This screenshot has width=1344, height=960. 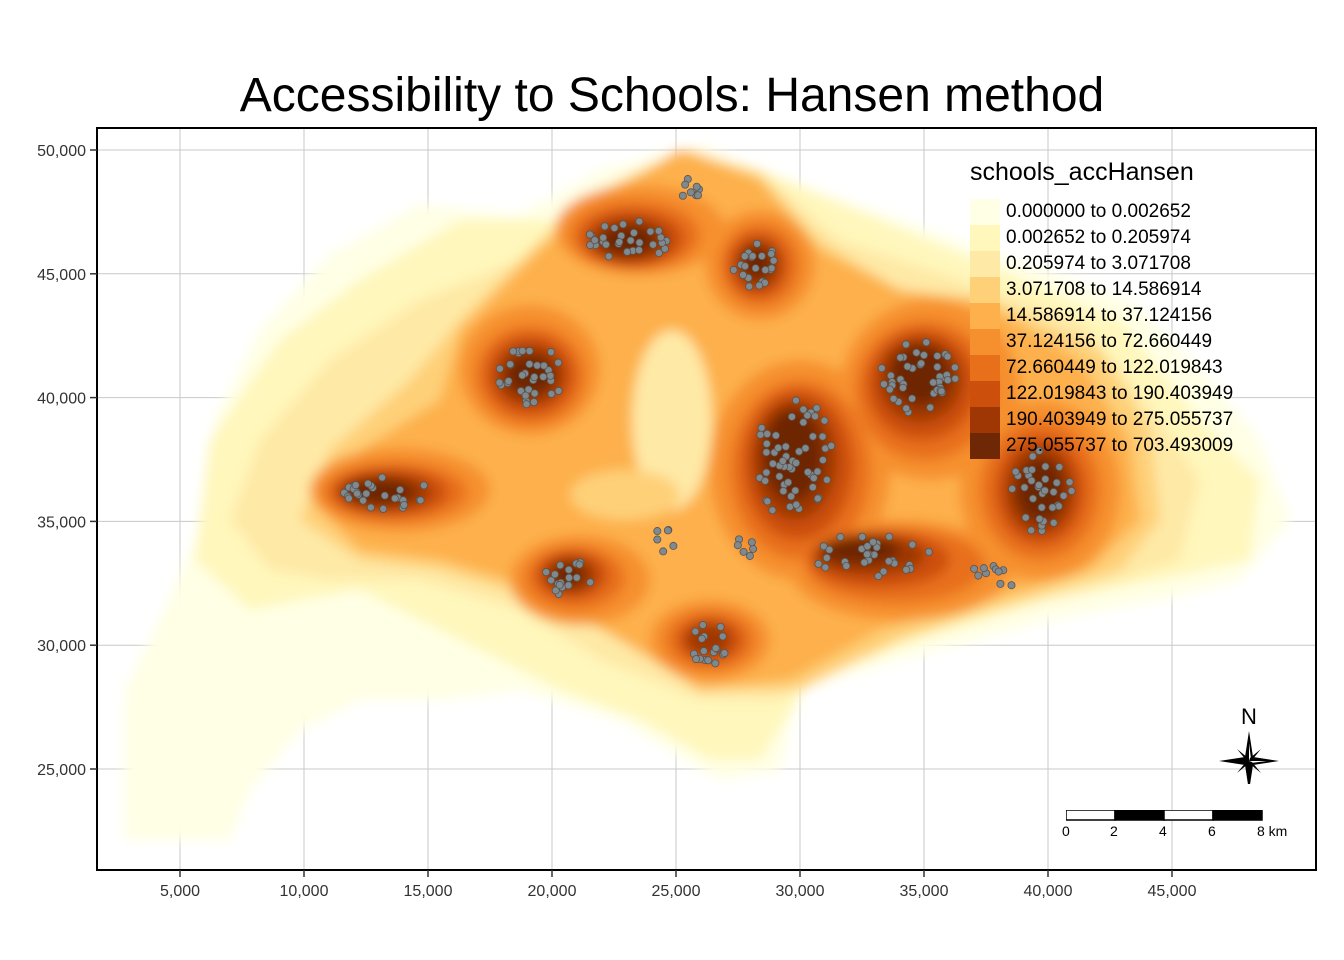 What do you see at coordinates (672, 95) in the screenshot?
I see `map-title: Accessibility to Schools: Hansen method` at bounding box center [672, 95].